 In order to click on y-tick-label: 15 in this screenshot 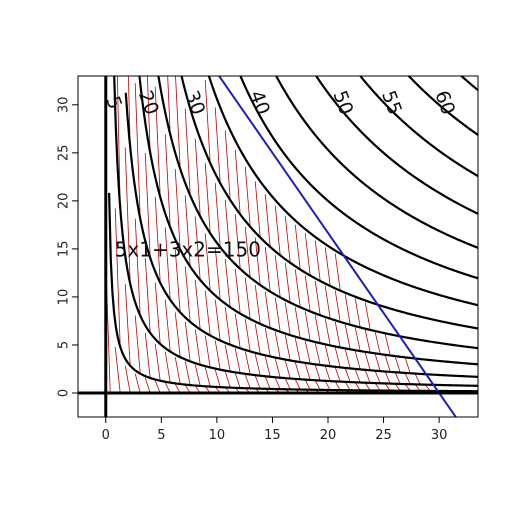, I will do `click(64, 249)`.